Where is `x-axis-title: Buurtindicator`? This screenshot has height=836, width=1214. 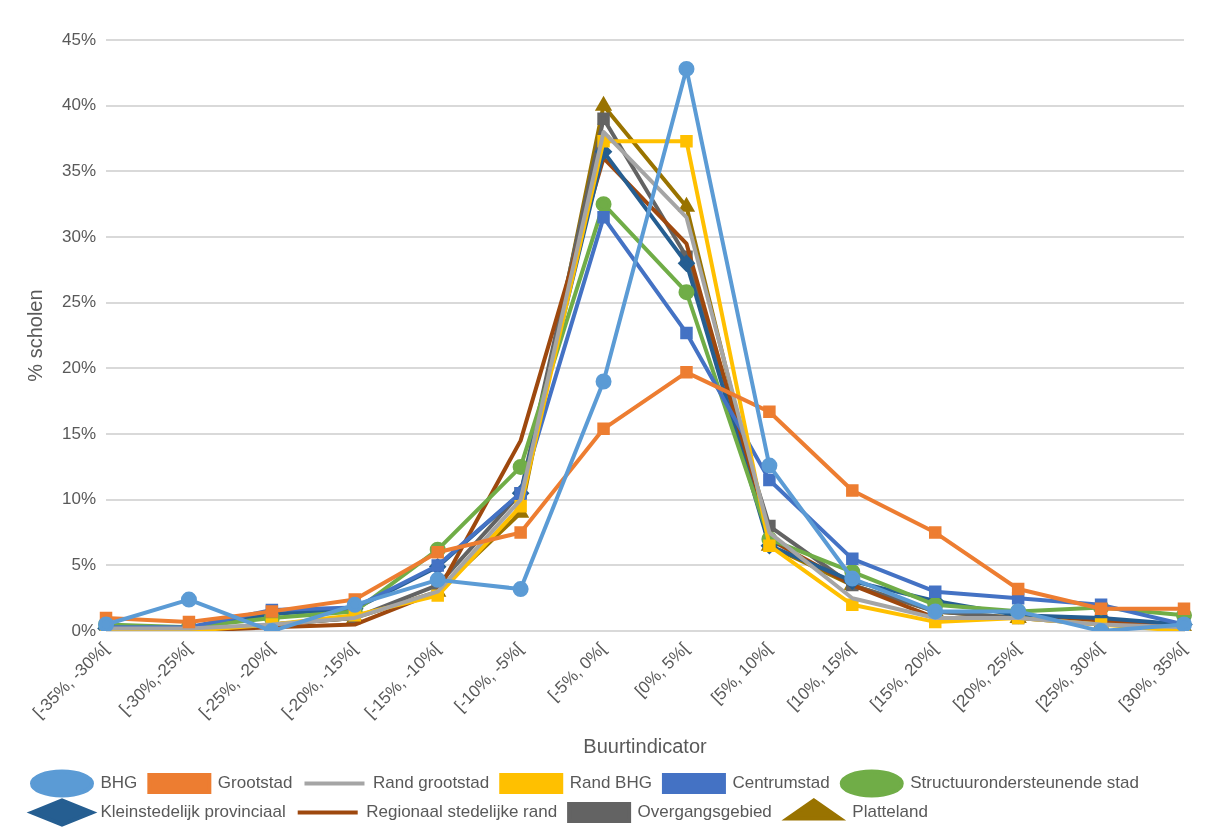 x-axis-title: Buurtindicator is located at coordinates (645, 745).